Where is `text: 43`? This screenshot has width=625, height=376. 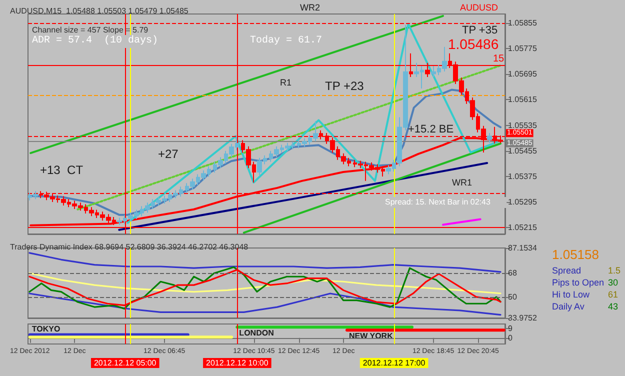
text: 43 is located at coordinates (613, 307).